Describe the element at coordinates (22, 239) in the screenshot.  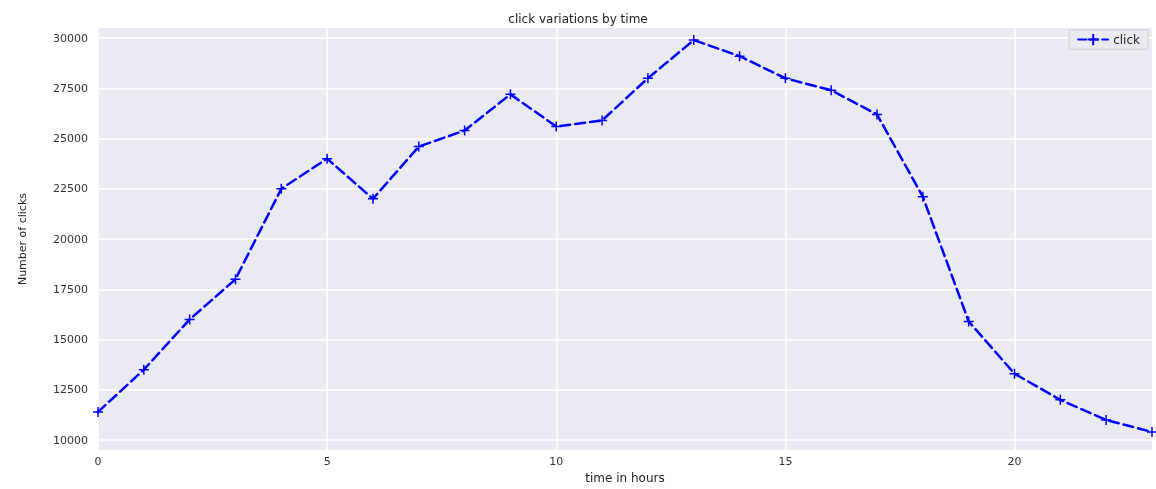
I see `y-axis-title: Number of clicks` at that location.